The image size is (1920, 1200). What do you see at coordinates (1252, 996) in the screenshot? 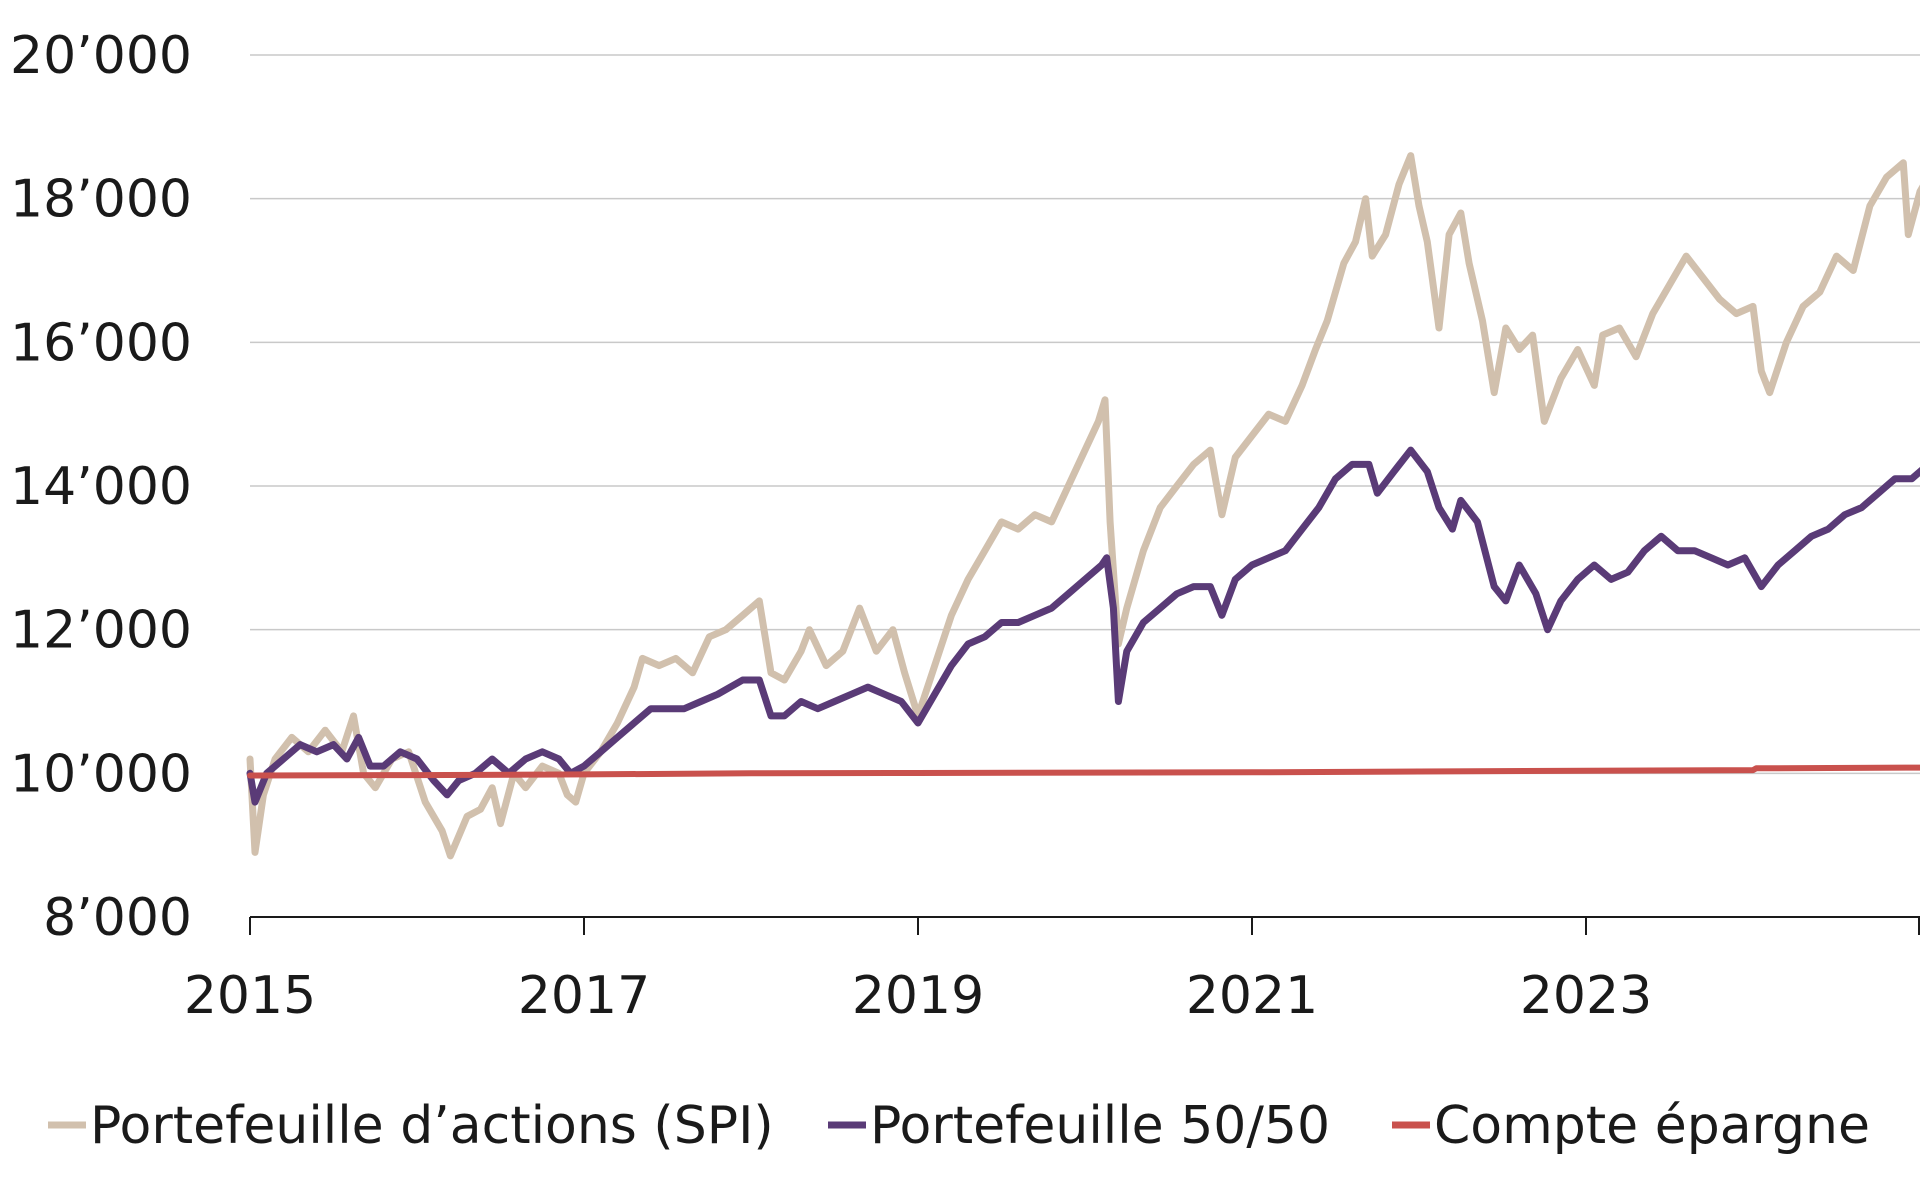
I see `x-tick-label: 2021` at bounding box center [1252, 996].